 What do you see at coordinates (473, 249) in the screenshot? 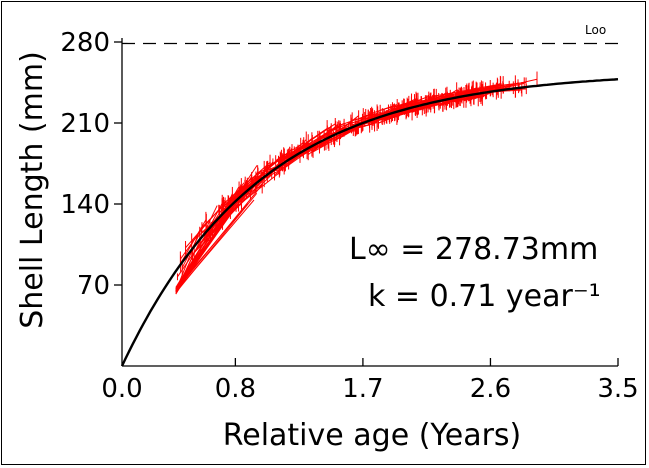
I see `linf-annotation: L∞ = 278.73mm` at bounding box center [473, 249].